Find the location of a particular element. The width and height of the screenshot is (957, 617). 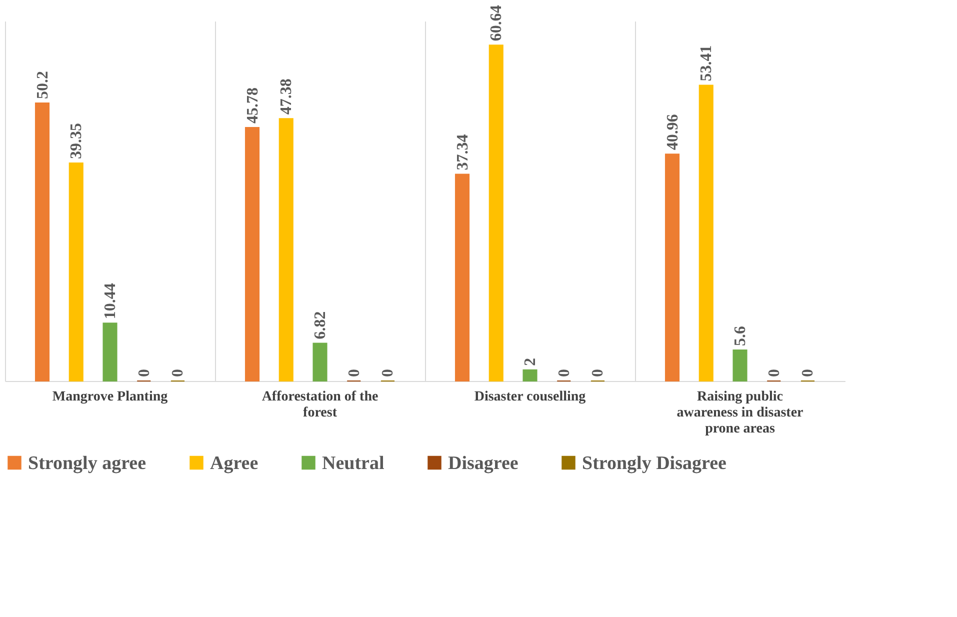

data-label: 37.34 is located at coordinates (463, 152).